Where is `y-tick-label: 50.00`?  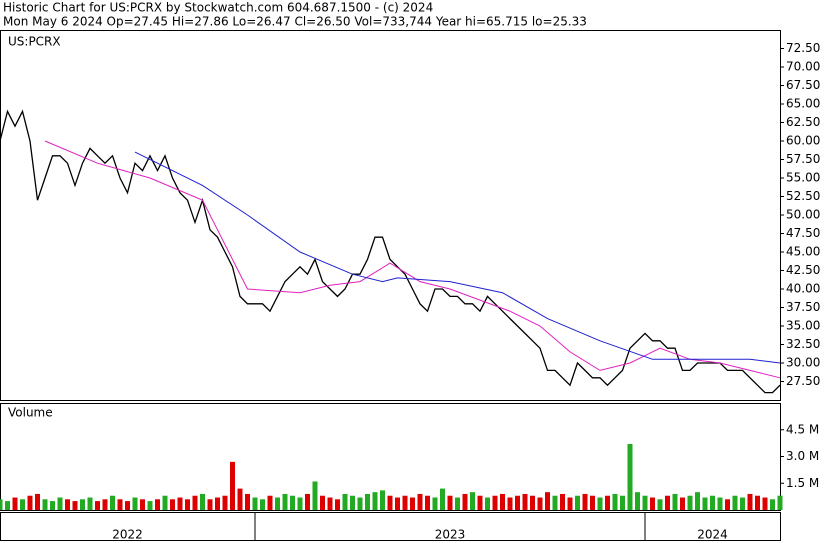 y-tick-label: 50.00 is located at coordinates (803, 215).